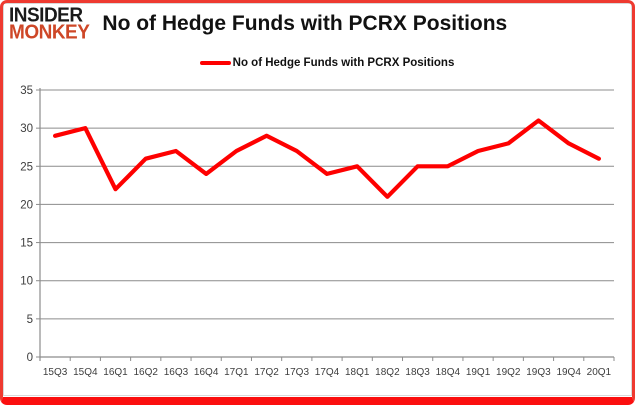 This screenshot has width=635, height=405. Describe the element at coordinates (206, 372) in the screenshot. I see `x-tick-label: 16Q4` at that location.